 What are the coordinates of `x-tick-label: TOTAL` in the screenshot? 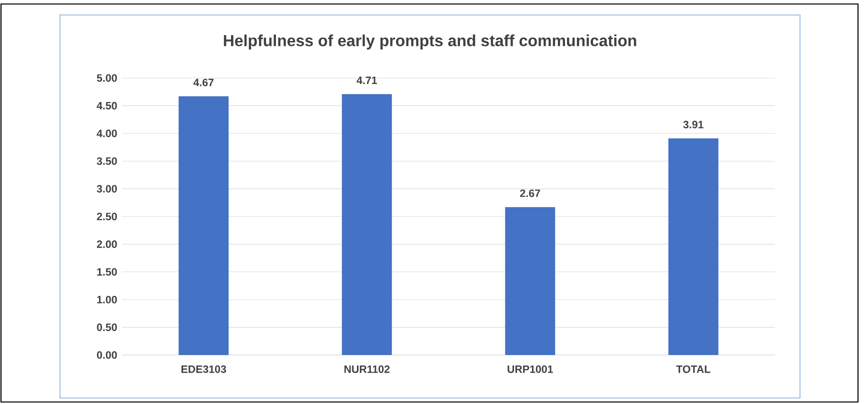 It's located at (693, 369).